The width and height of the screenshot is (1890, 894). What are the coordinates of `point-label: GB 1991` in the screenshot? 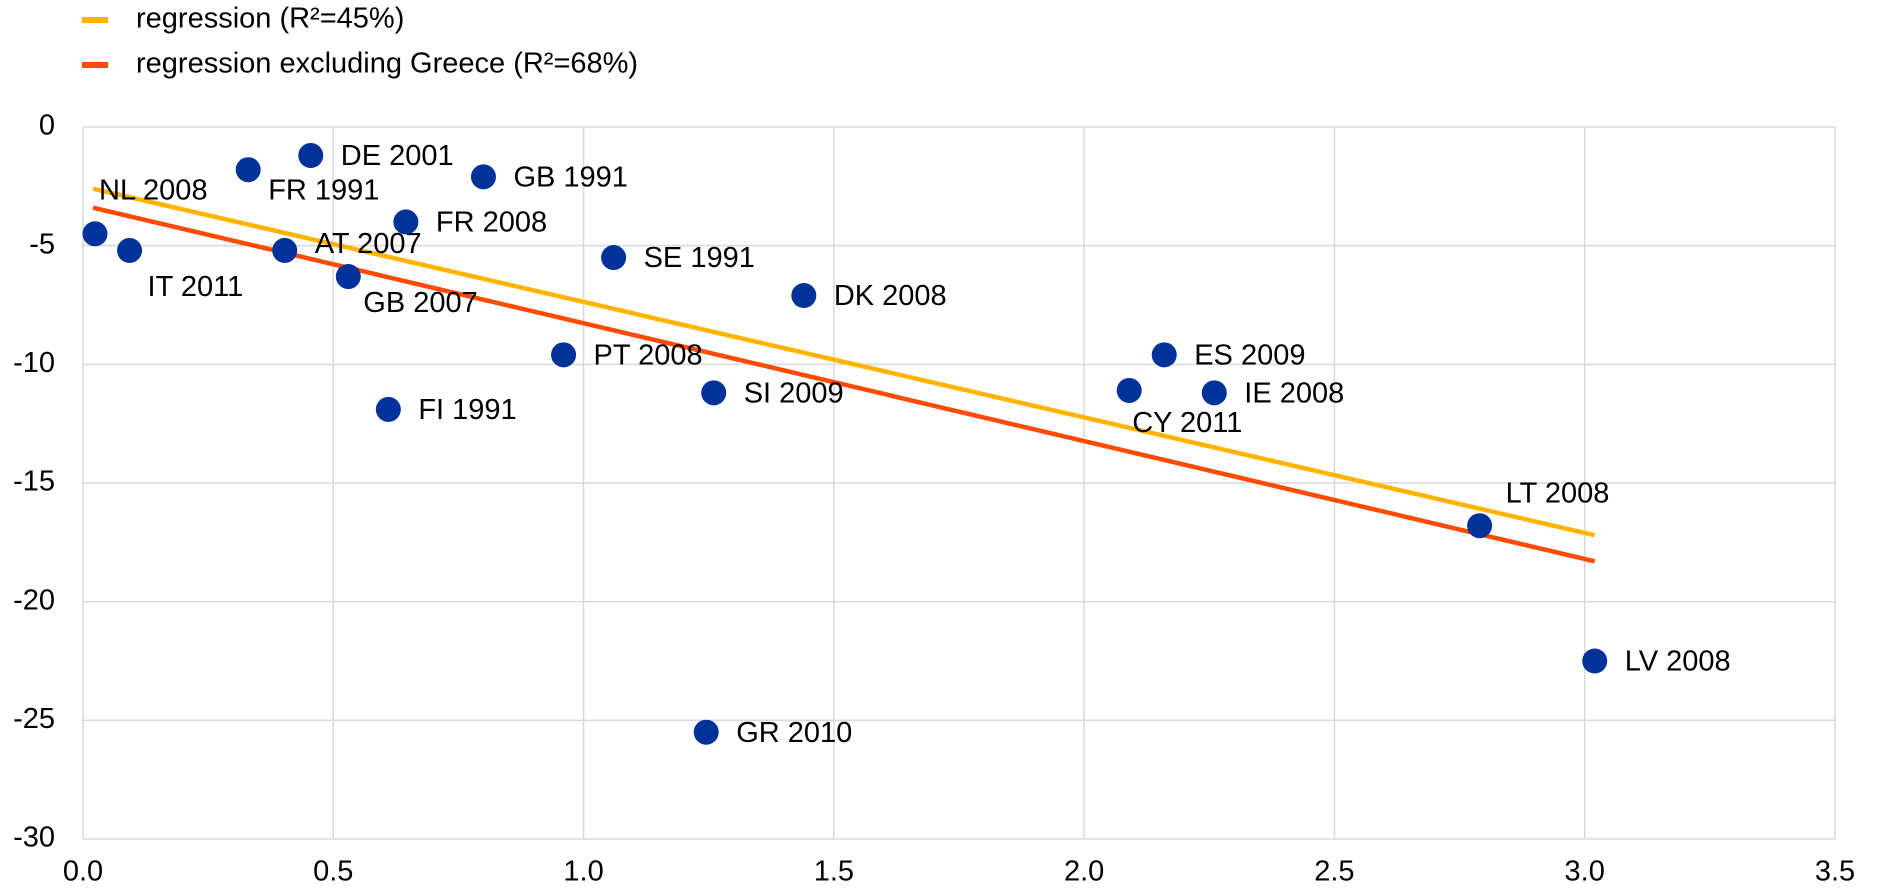 It's located at (570, 177).